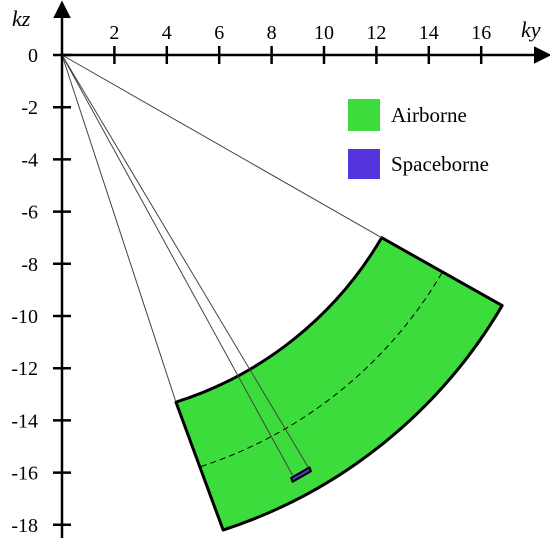  I want to click on y-tick-label: -2, so click(29, 108).